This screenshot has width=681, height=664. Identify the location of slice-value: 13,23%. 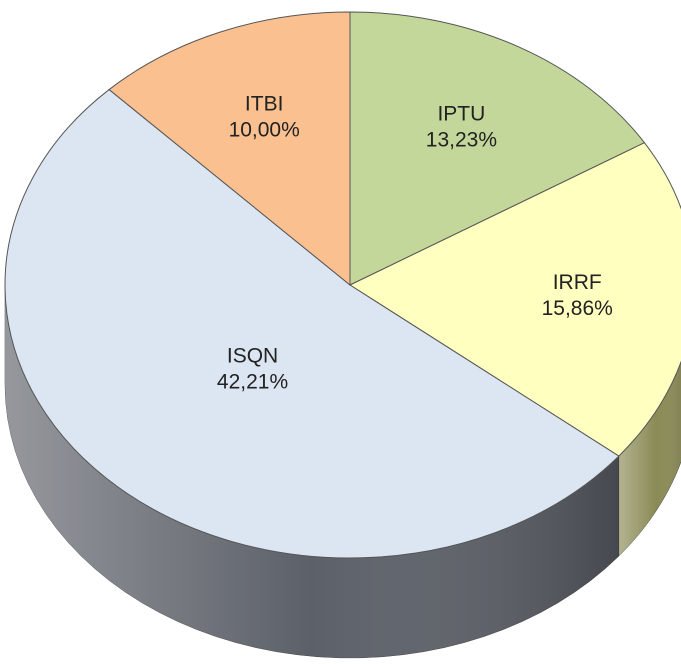
(461, 139).